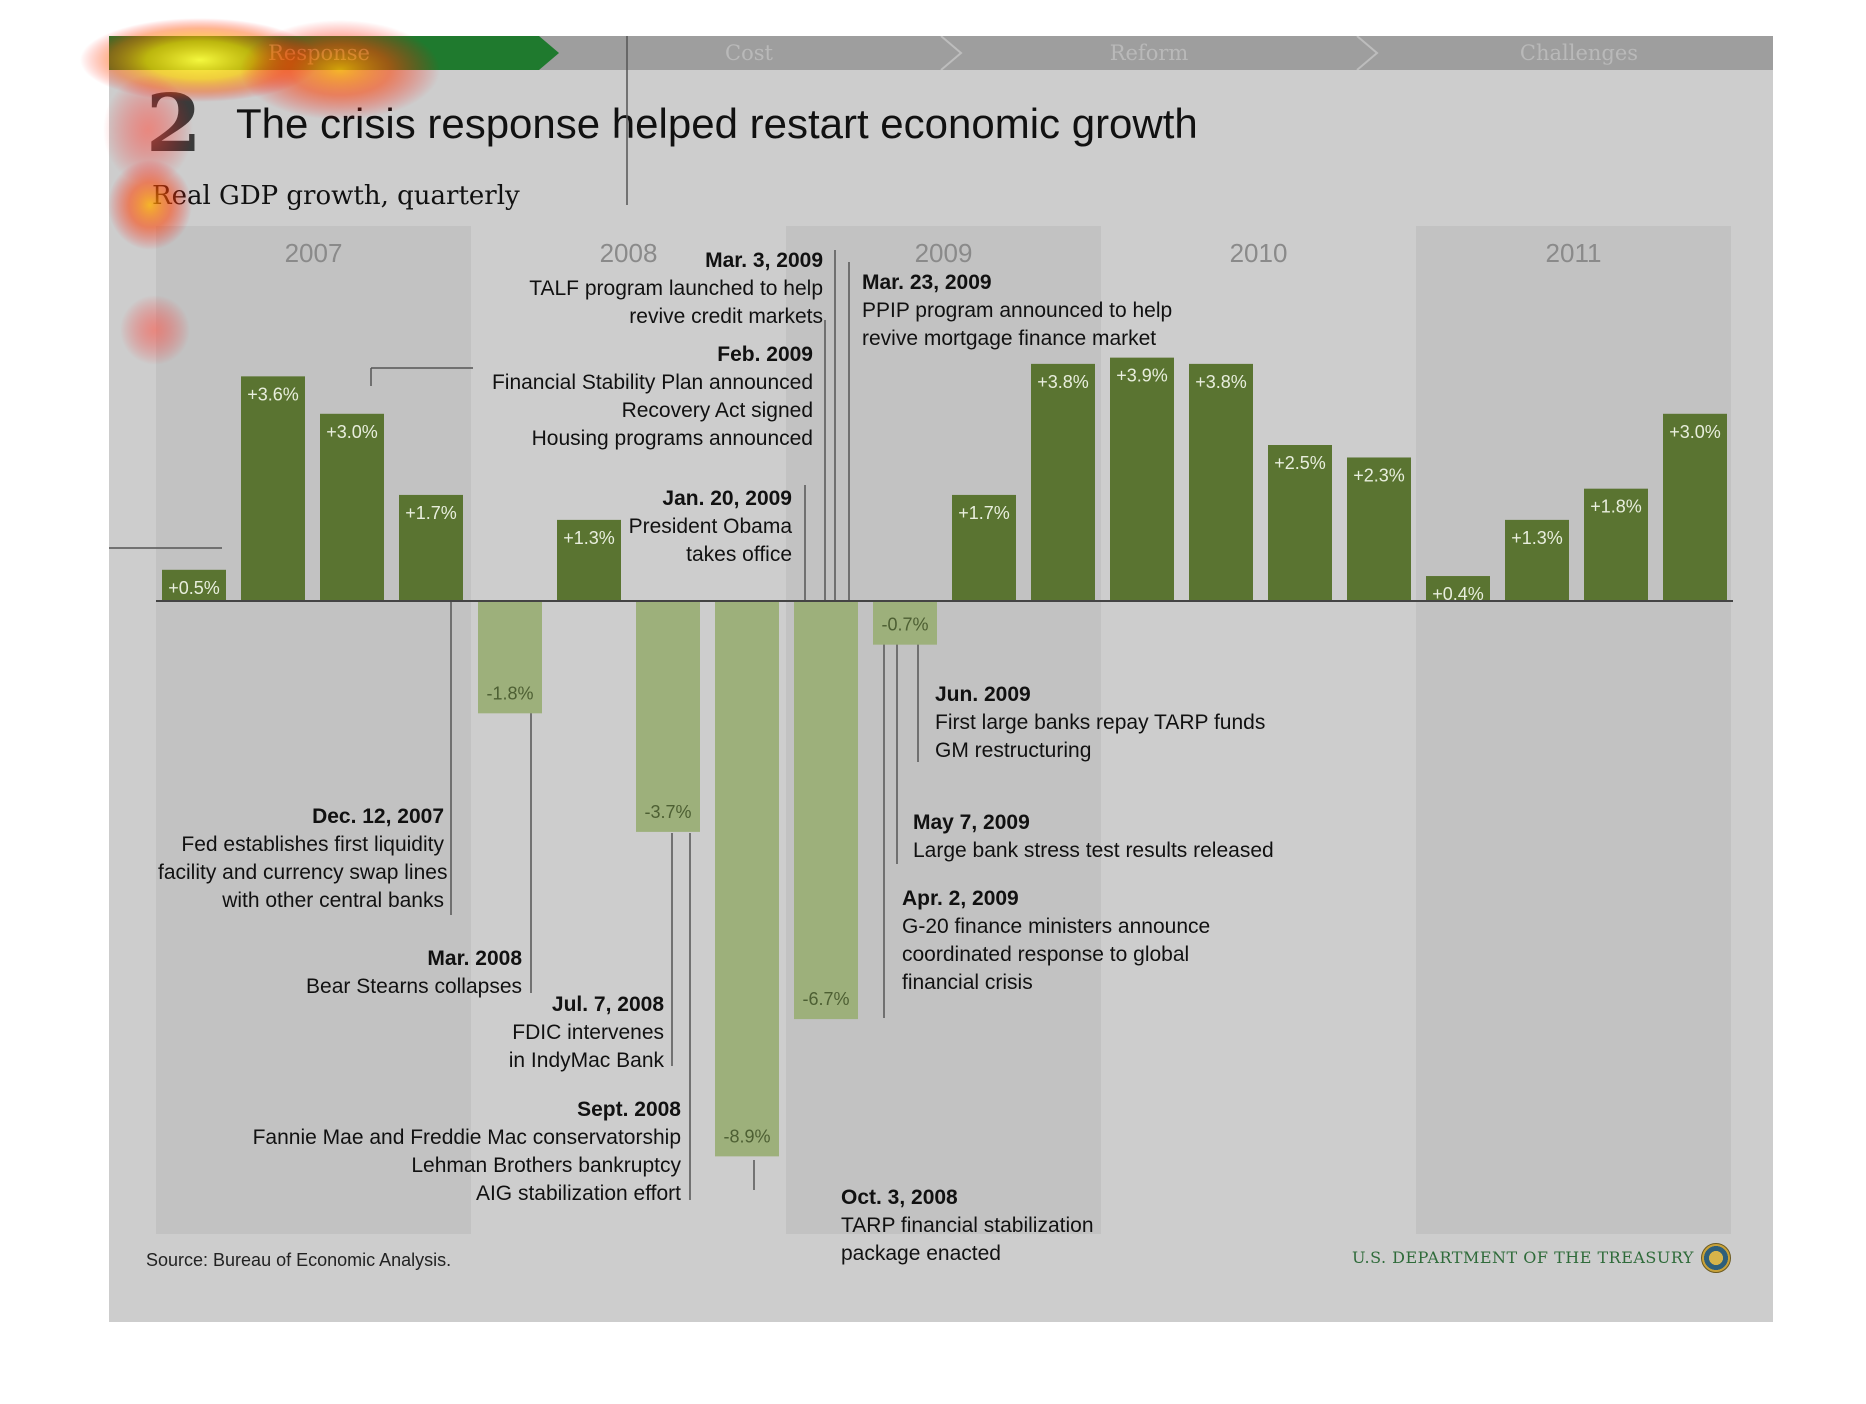 This screenshot has width=1866, height=1404. What do you see at coordinates (1093, 850) in the screenshot?
I see `annotation-line: Large bank stress test results released` at bounding box center [1093, 850].